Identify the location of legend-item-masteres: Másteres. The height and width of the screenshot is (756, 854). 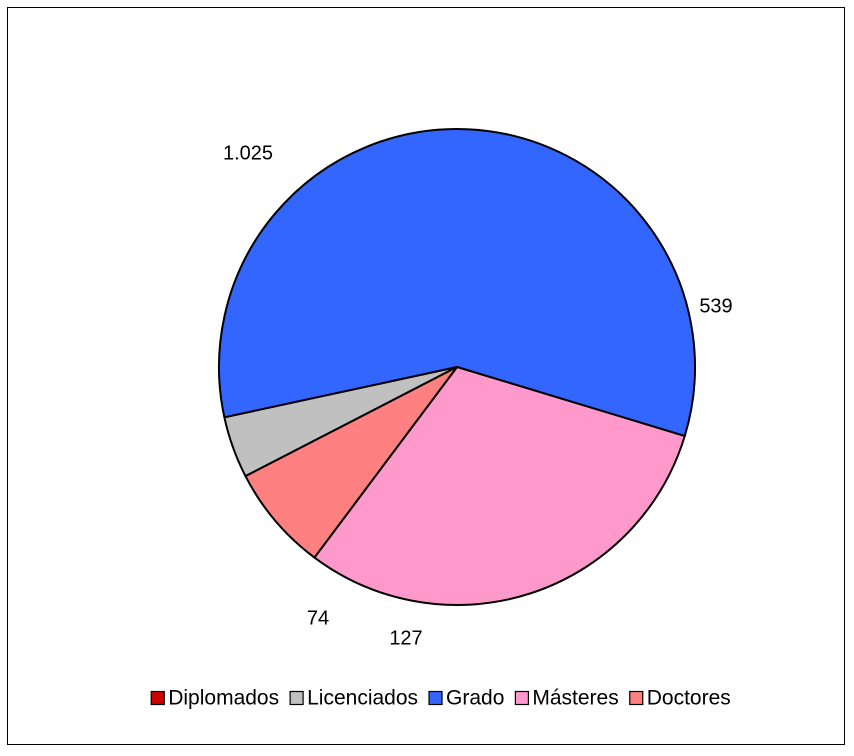
(566, 698).